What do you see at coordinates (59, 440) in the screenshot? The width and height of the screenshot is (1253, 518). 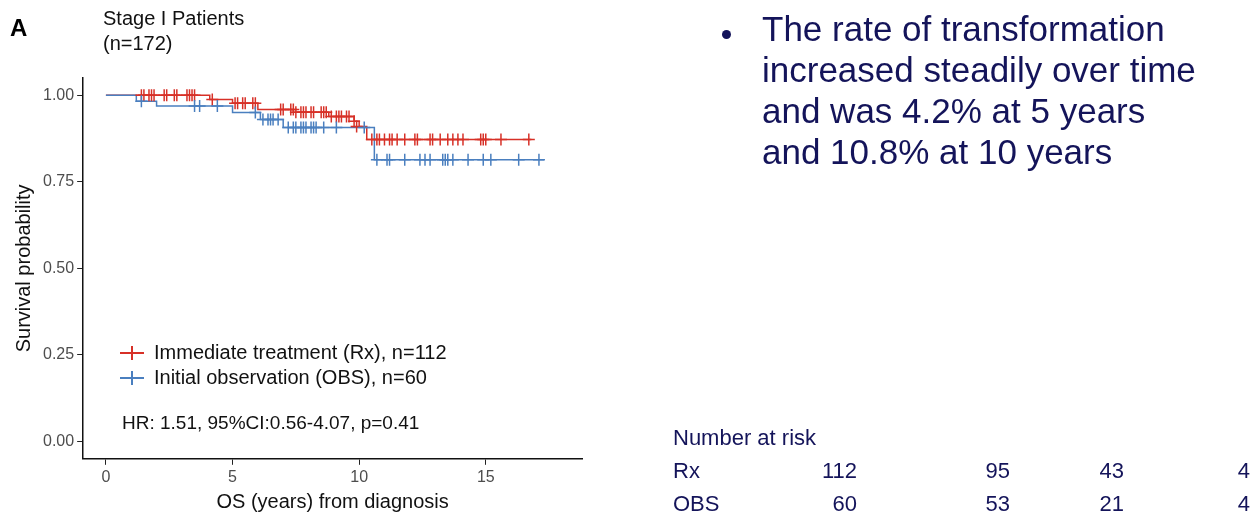 I see `y-tick-label: 0.00` at bounding box center [59, 440].